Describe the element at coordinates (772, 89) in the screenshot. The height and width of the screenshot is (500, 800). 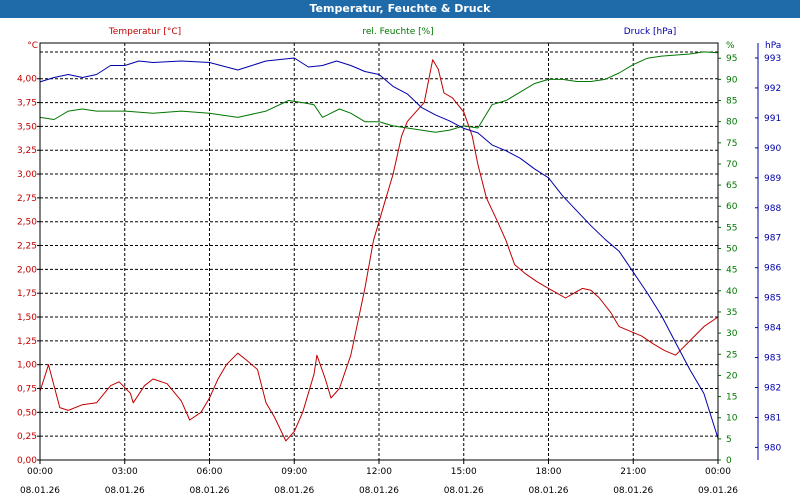
I see `y-label-pressure: 992` at that location.